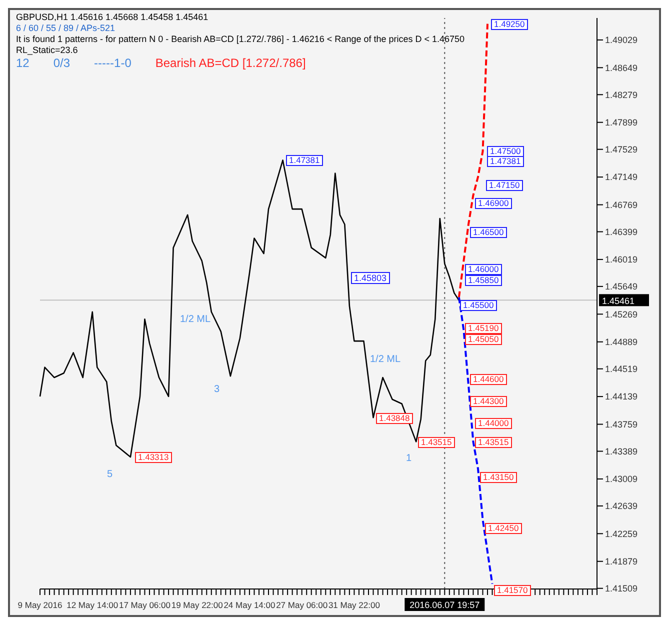  I want to click on annotation: 1.45850, so click(483, 280).